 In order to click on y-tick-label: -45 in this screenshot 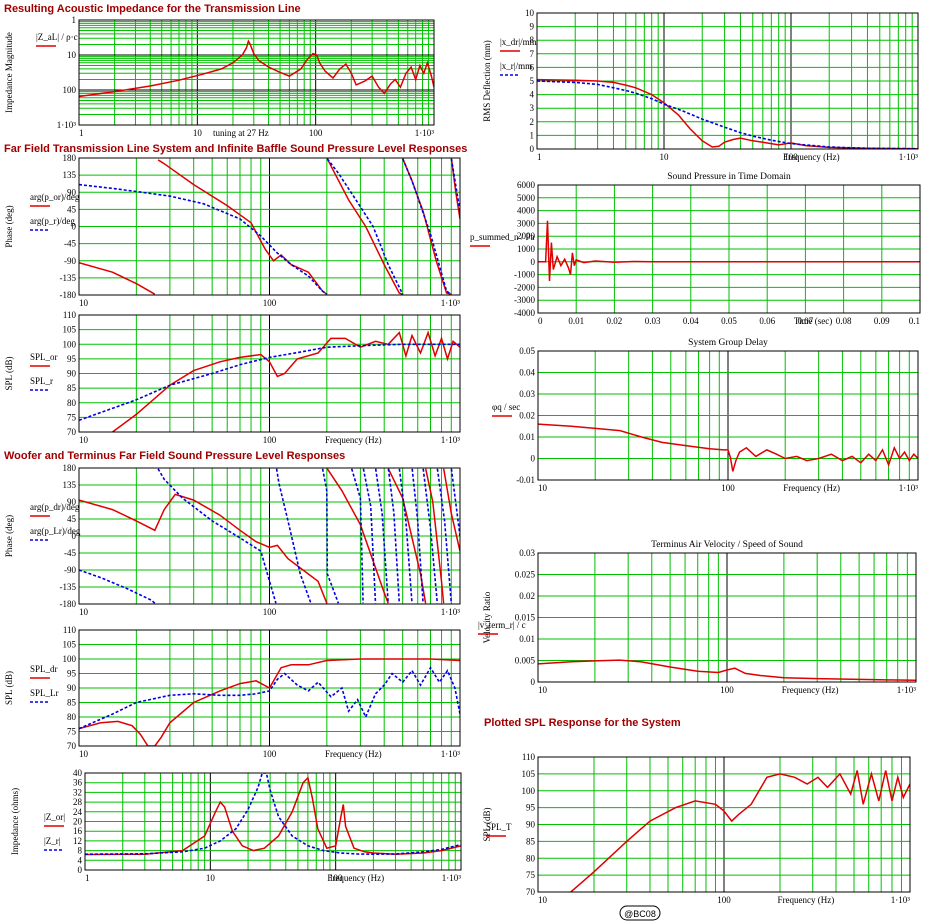, I will do `click(70, 244)`.